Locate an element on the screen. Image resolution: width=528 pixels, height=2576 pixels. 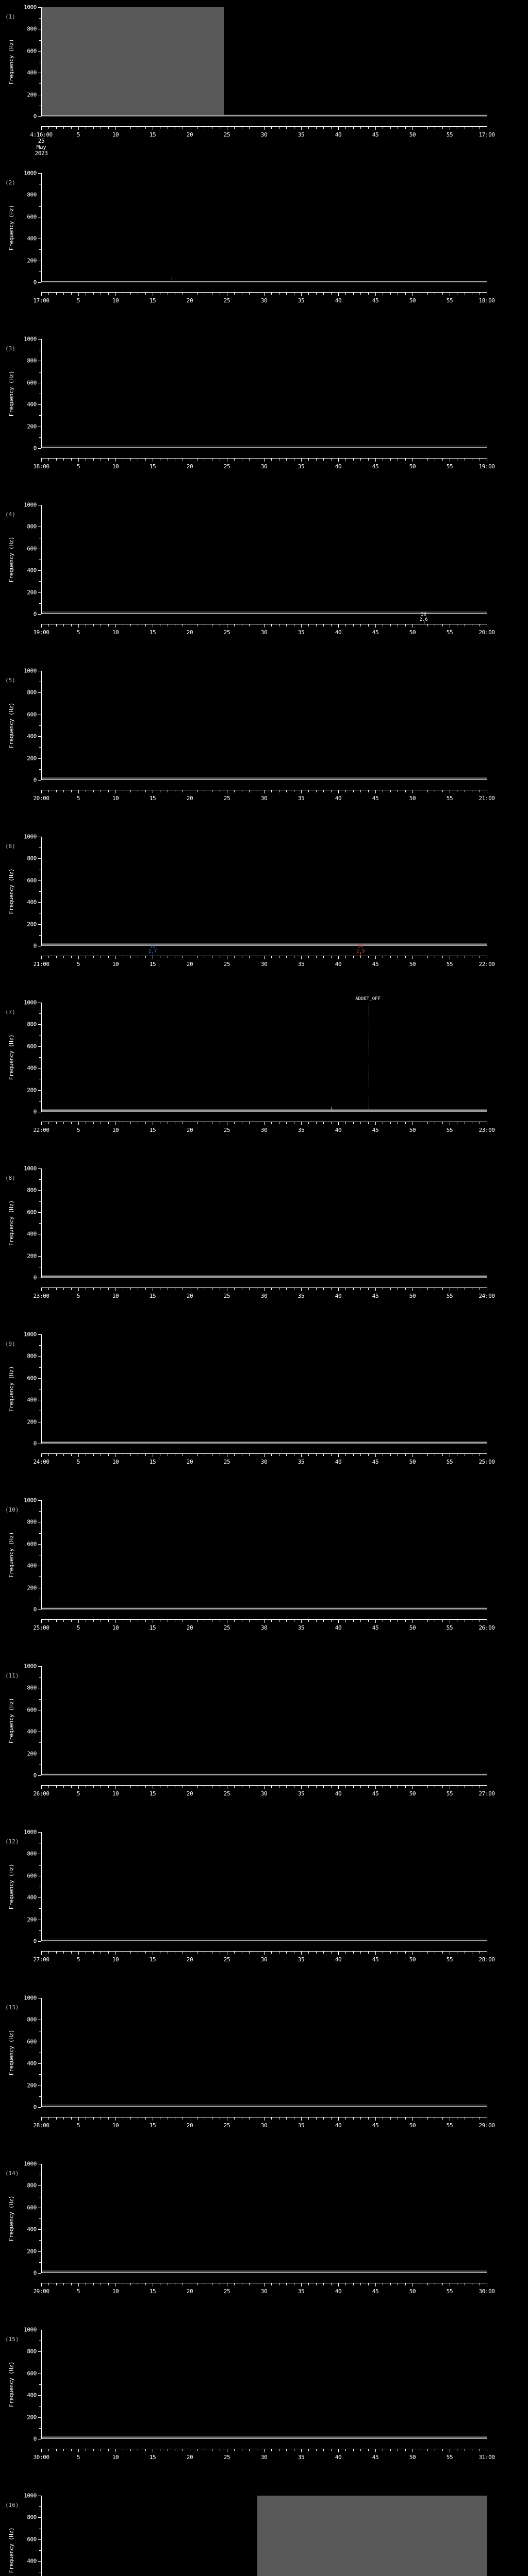
panel-index-label: (2) is located at coordinates (10, 182).